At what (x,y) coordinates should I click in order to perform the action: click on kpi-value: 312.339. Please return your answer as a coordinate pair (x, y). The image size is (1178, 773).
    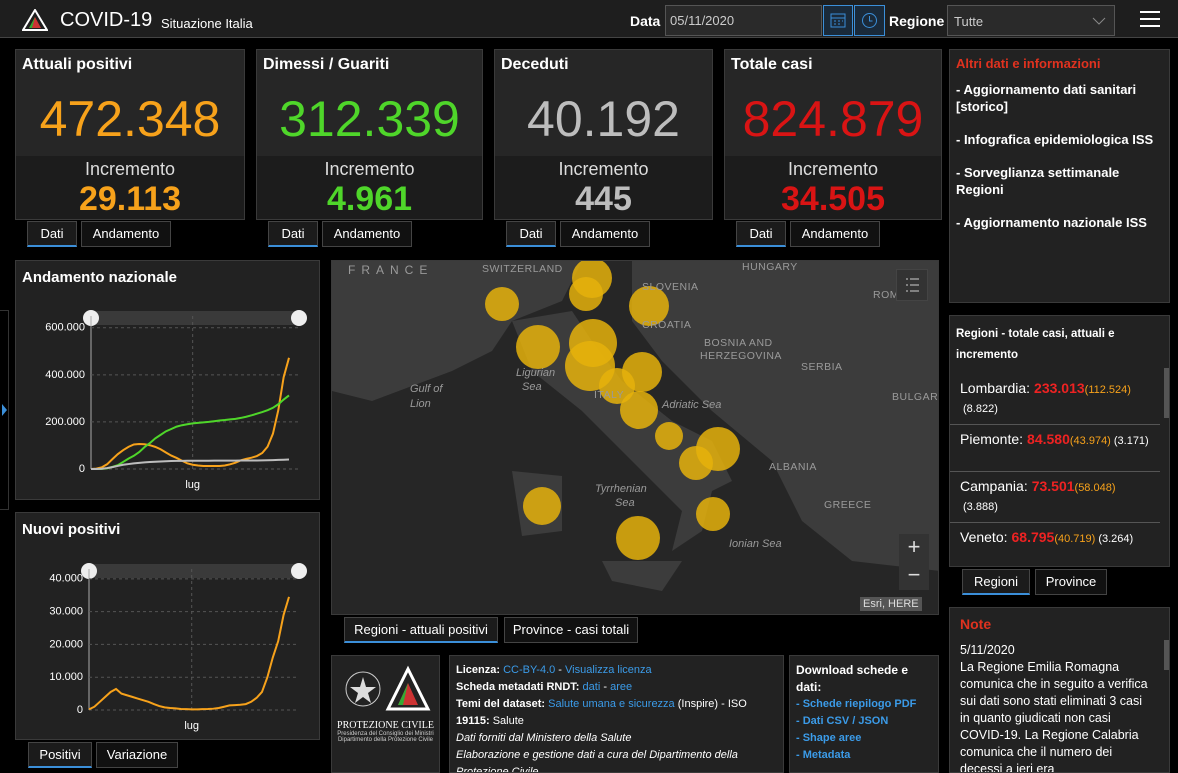
    Looking at the image, I should click on (369, 119).